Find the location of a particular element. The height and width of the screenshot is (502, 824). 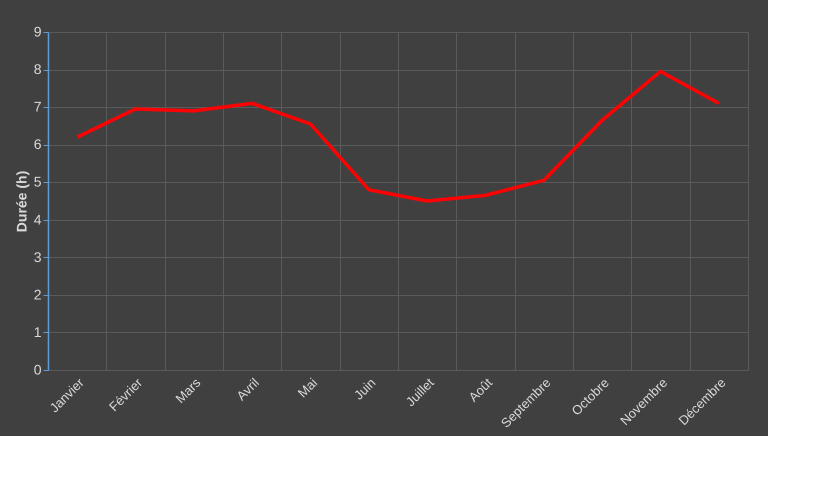

y-axis-title: Durée (h) is located at coordinates (22, 201).